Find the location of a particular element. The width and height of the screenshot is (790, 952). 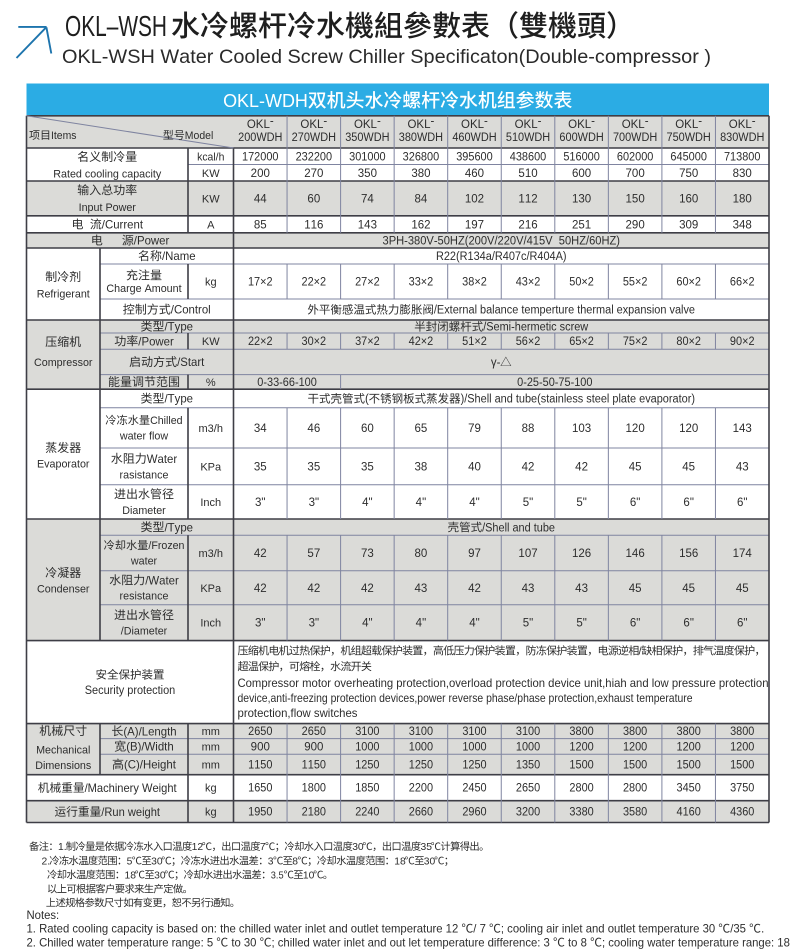

svg-text: 2660 is located at coordinates (421, 813).